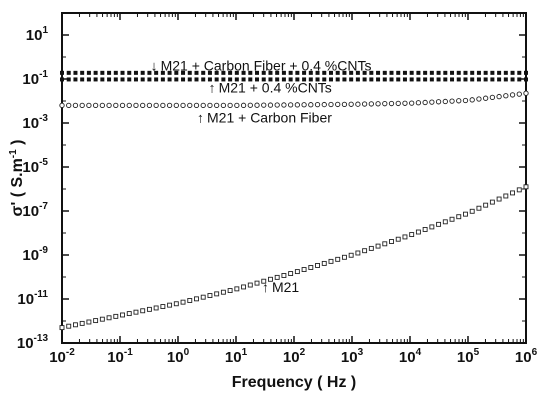 The image size is (548, 396). What do you see at coordinates (35, 166) in the screenshot?
I see `y-tick-label: 10⁻⁵` at bounding box center [35, 166].